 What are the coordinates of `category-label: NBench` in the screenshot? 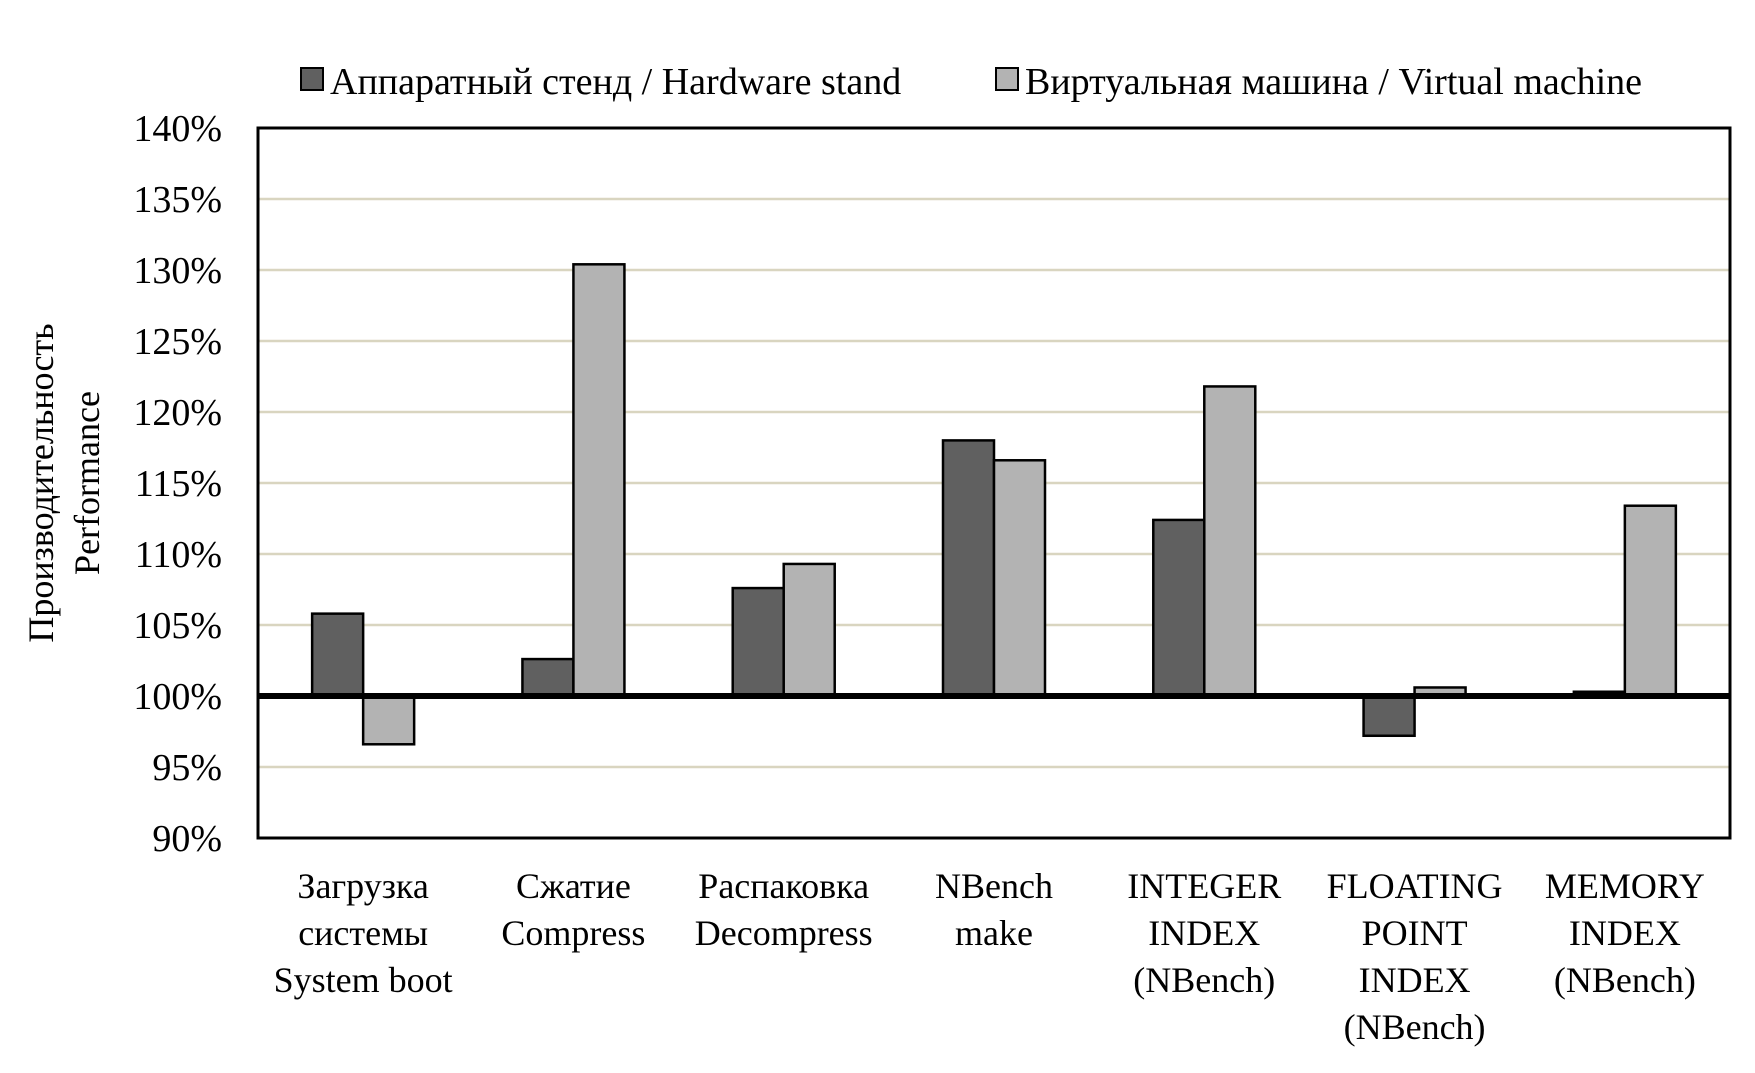 It's located at (994, 886).